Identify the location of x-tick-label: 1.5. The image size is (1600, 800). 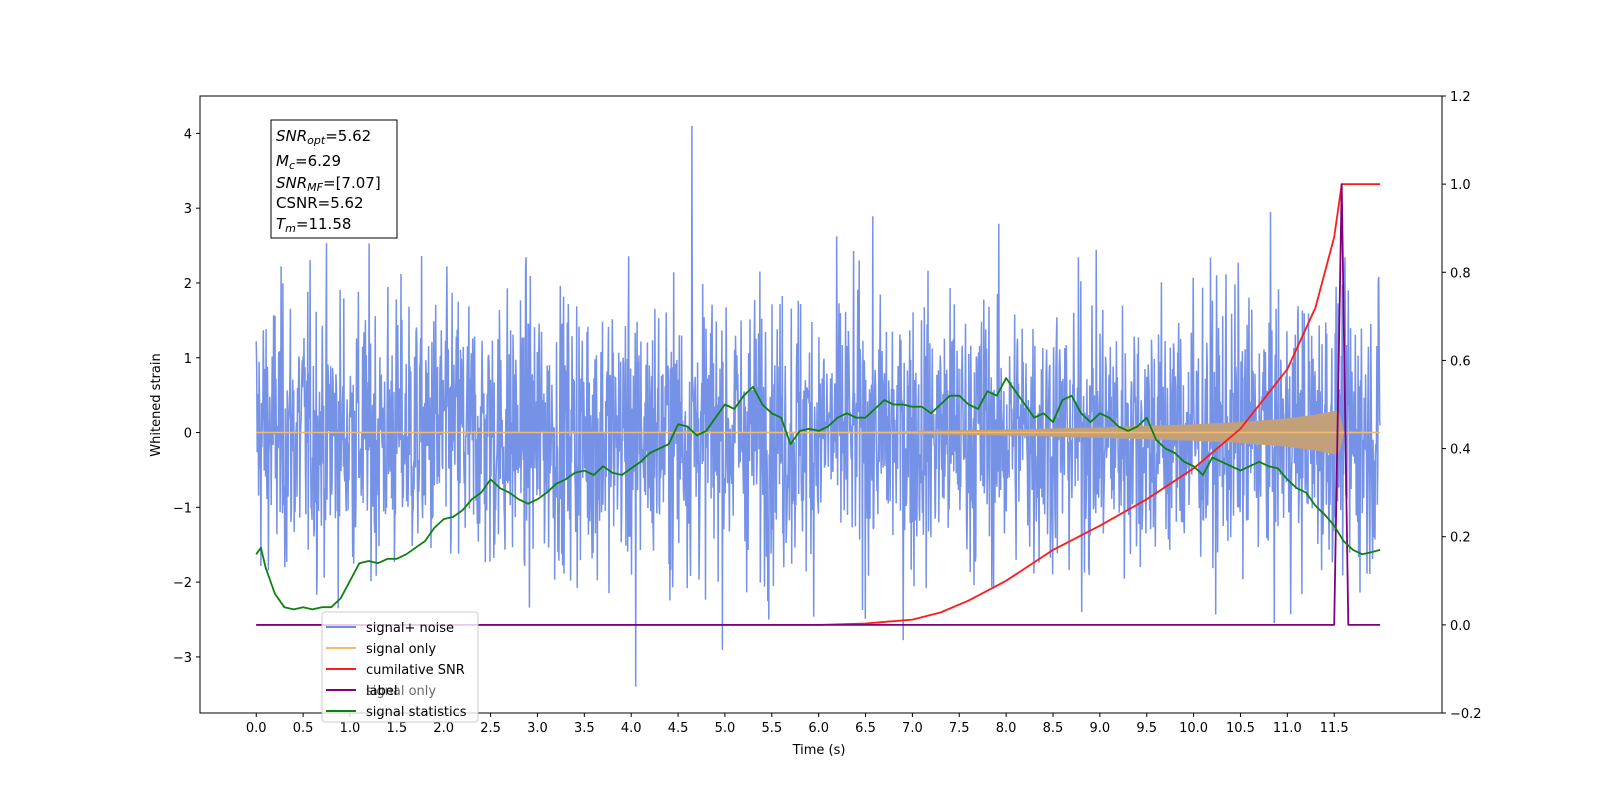
(397, 728).